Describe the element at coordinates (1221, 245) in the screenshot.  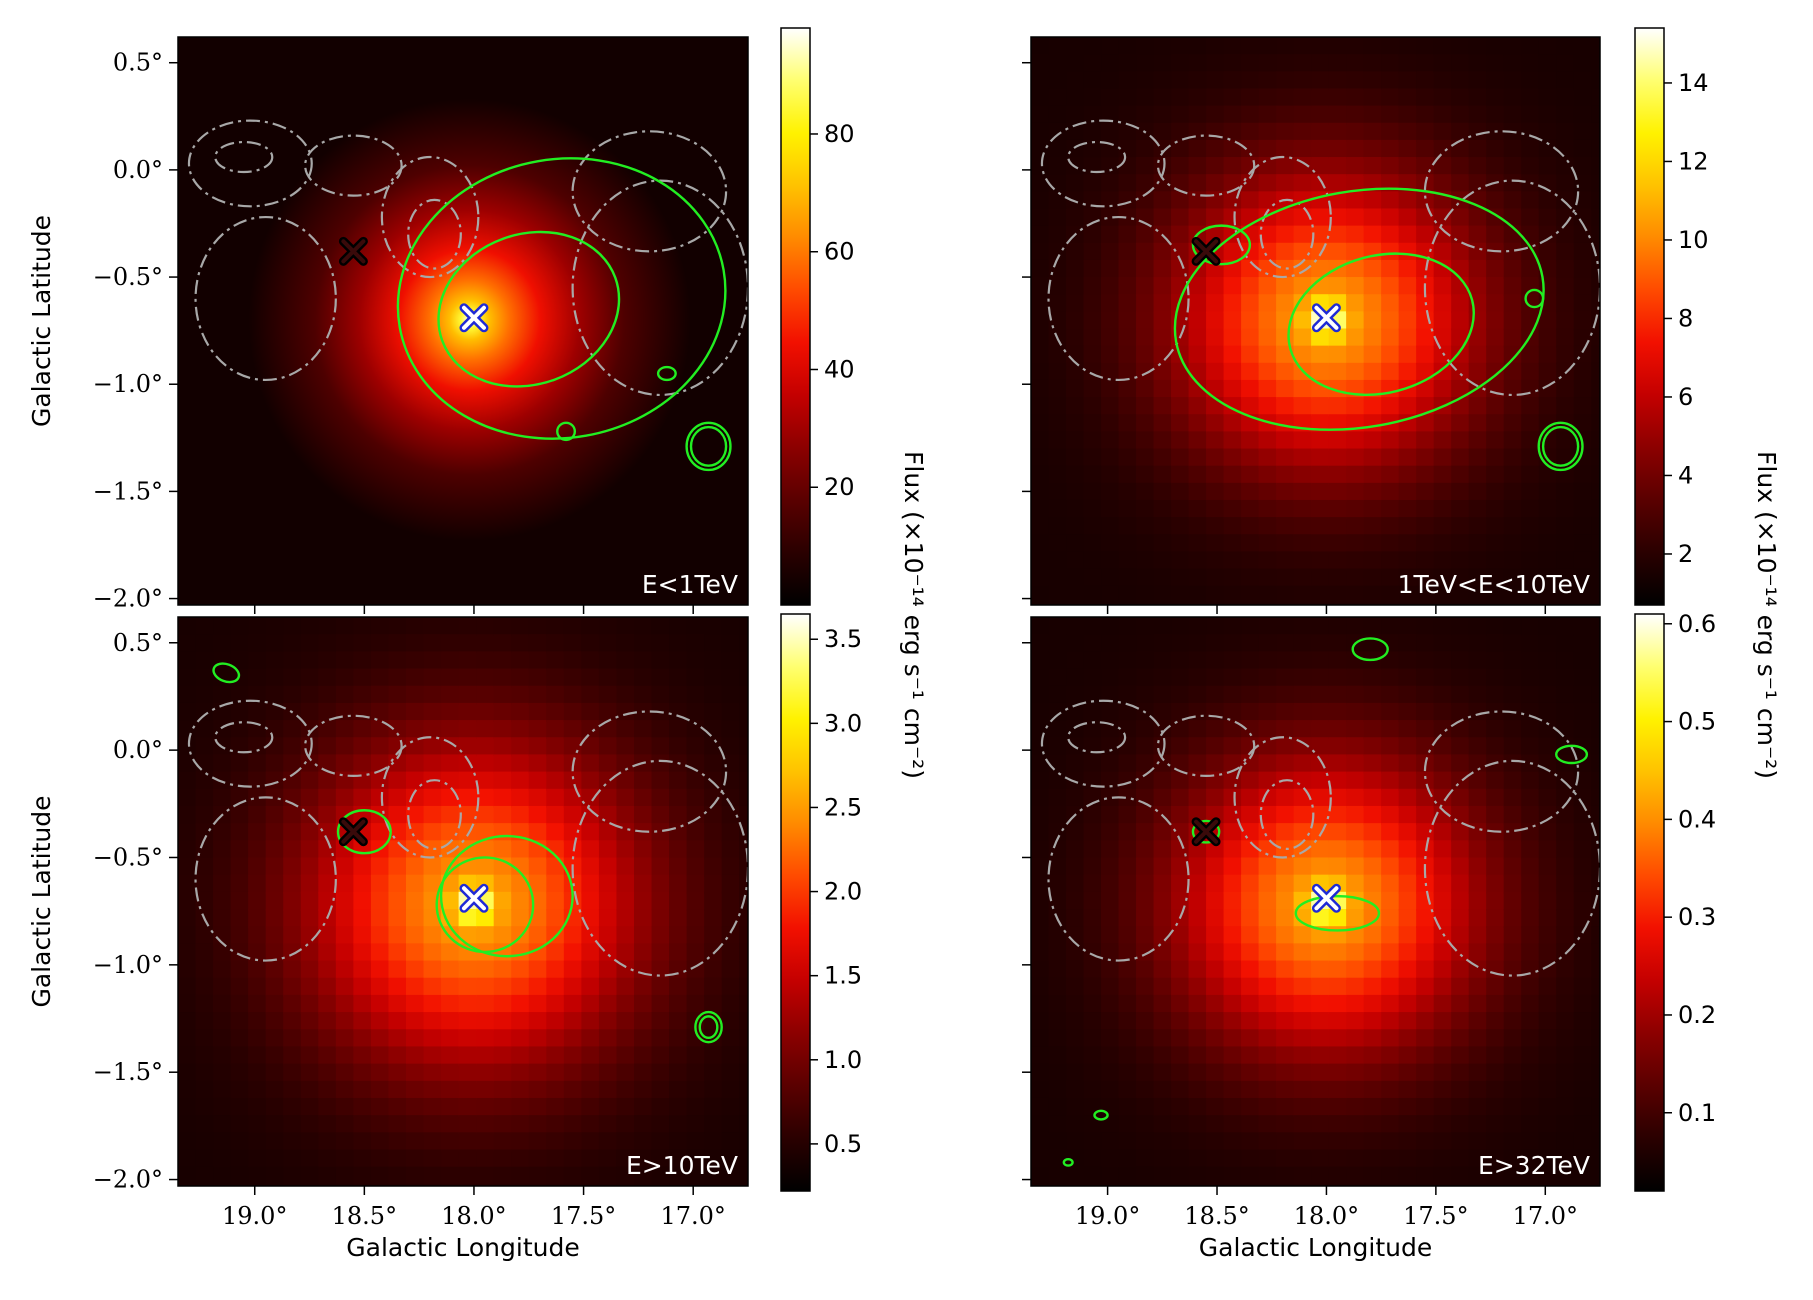
I see `tev-contour` at that location.